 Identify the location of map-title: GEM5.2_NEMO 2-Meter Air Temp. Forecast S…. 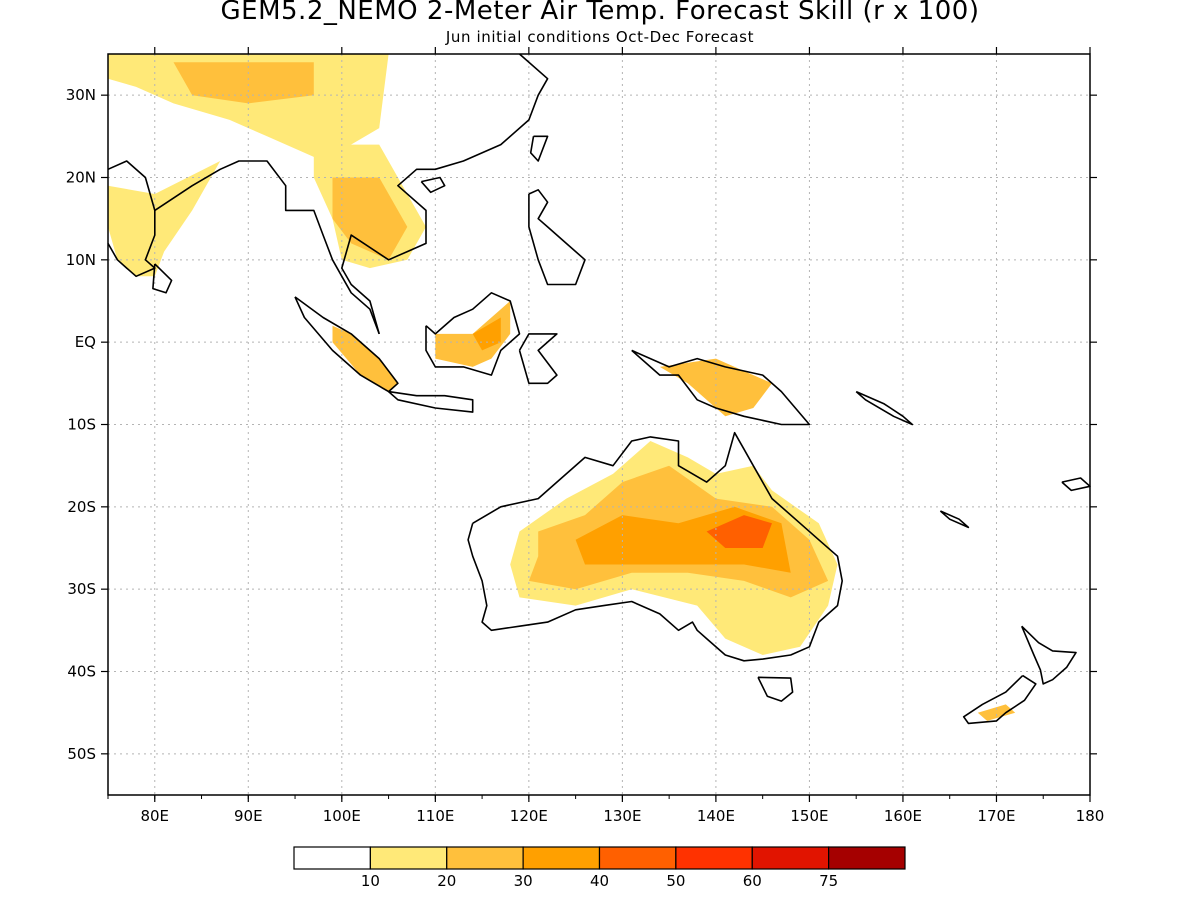
(600, 13).